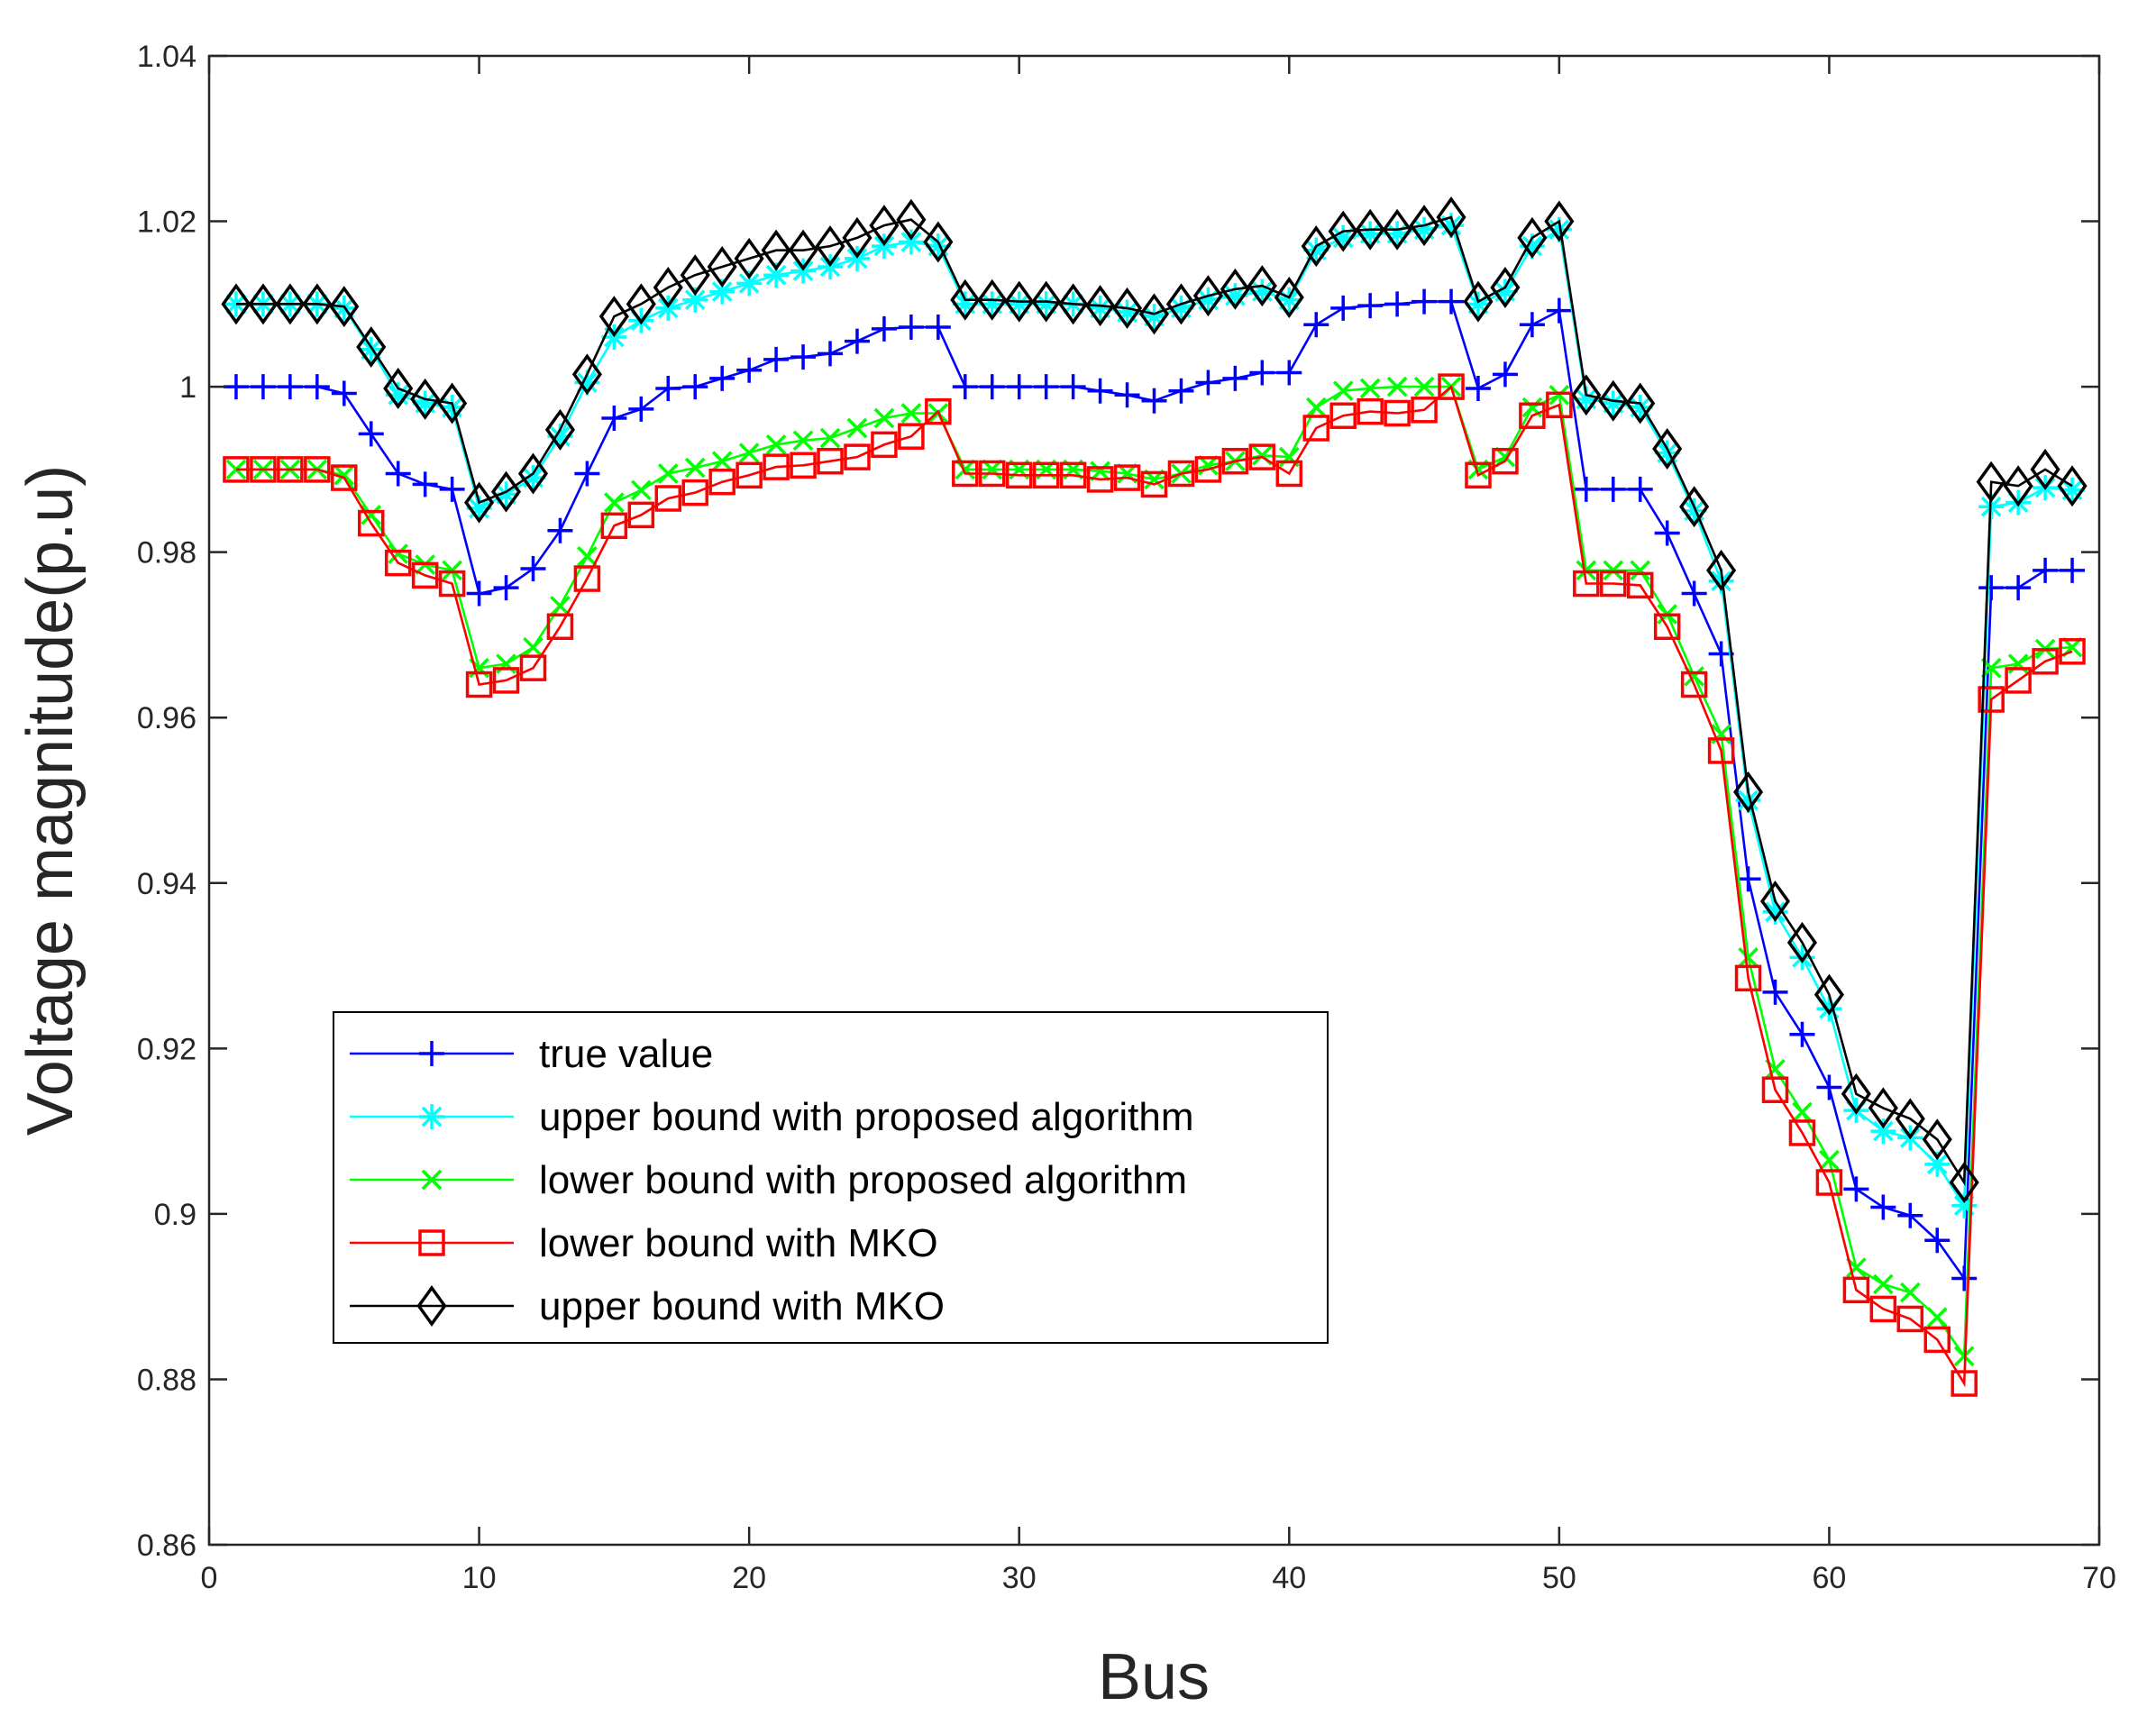 The width and height of the screenshot is (2156, 1725). I want to click on legend-entry: upper bound with MKO, so click(647, 1306).